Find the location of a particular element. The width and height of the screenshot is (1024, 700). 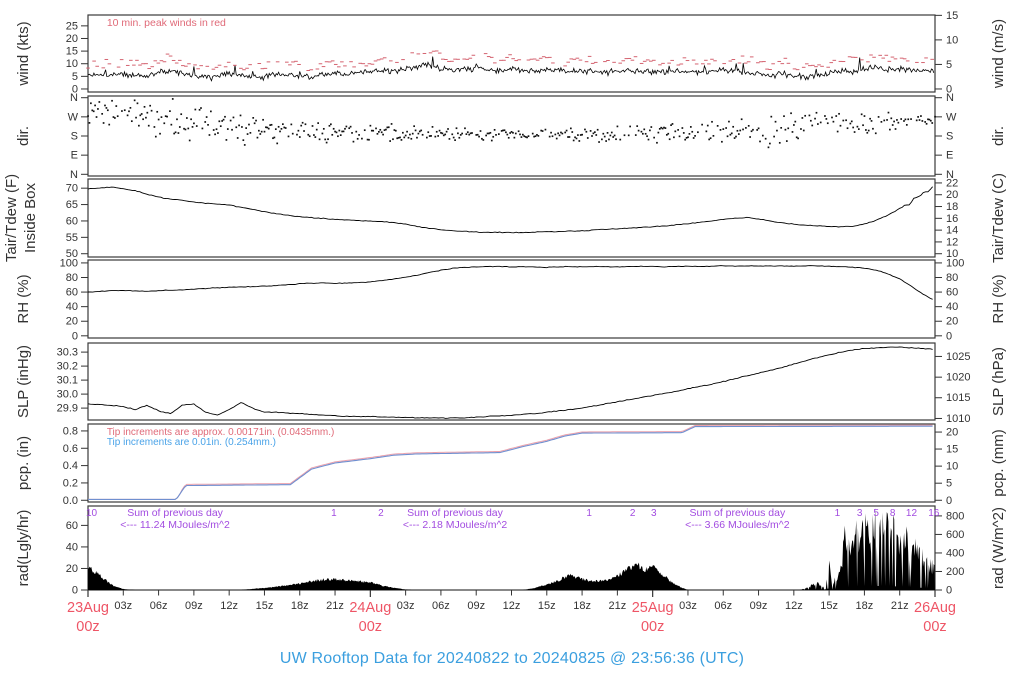

x-tick-label: 15z is located at coordinates (547, 606).